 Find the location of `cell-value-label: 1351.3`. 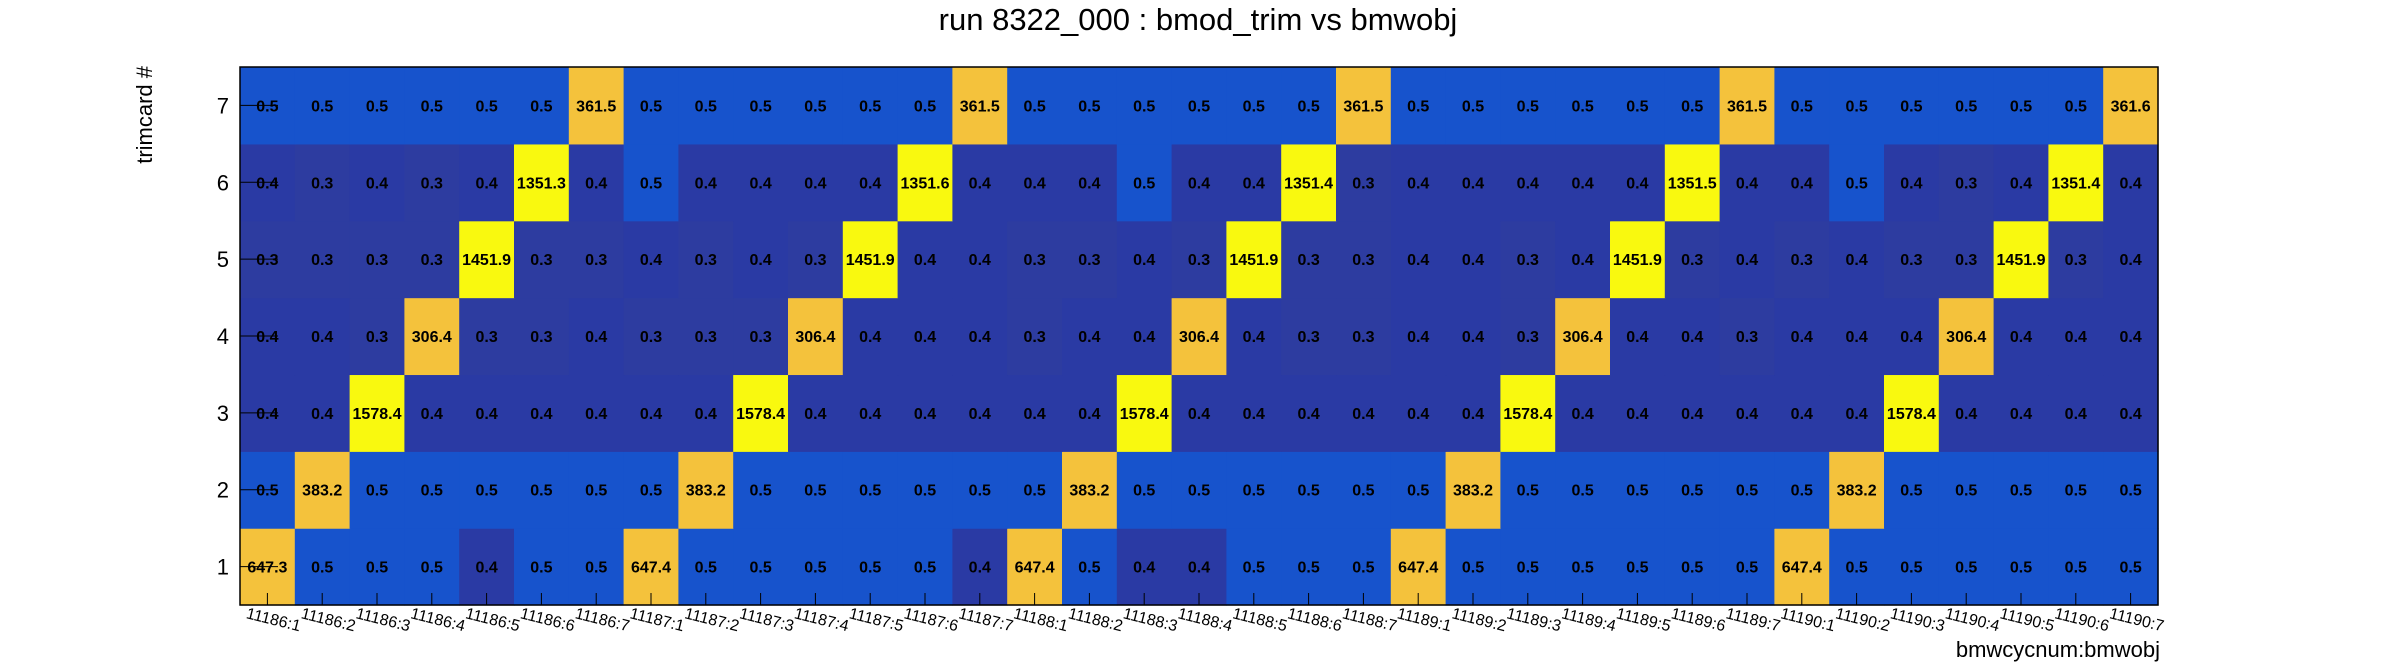

cell-value-label: 1351.3 is located at coordinates (541, 183).